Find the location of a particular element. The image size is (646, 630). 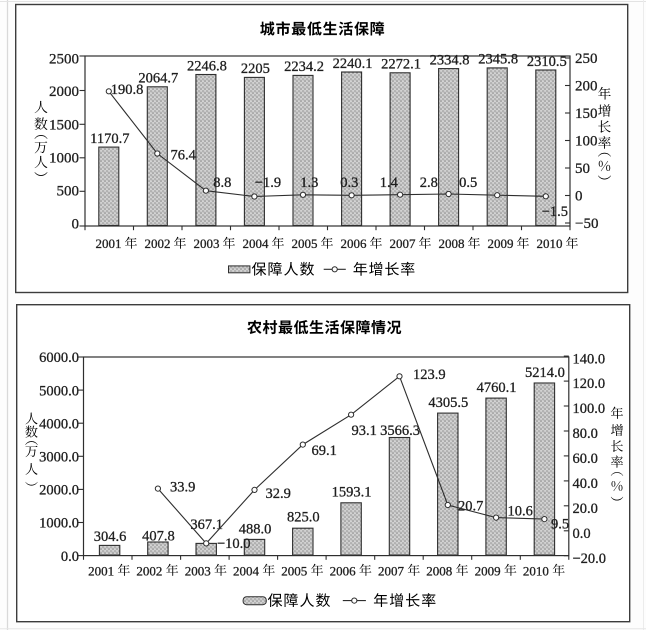

svg-text: 0.3 is located at coordinates (349, 183).